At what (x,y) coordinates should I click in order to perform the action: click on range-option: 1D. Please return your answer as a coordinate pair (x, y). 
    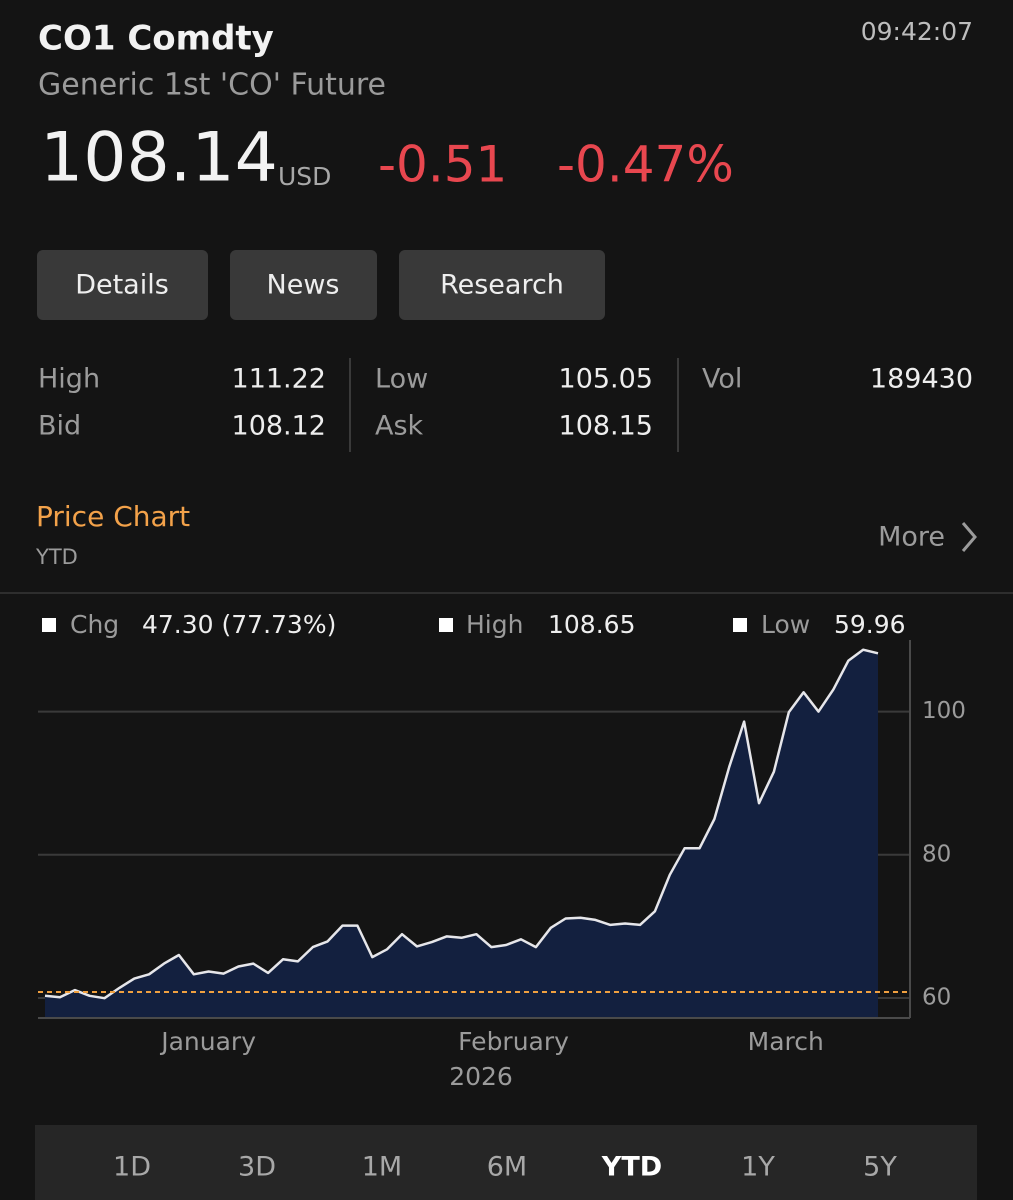
    Looking at the image, I should click on (132, 1167).